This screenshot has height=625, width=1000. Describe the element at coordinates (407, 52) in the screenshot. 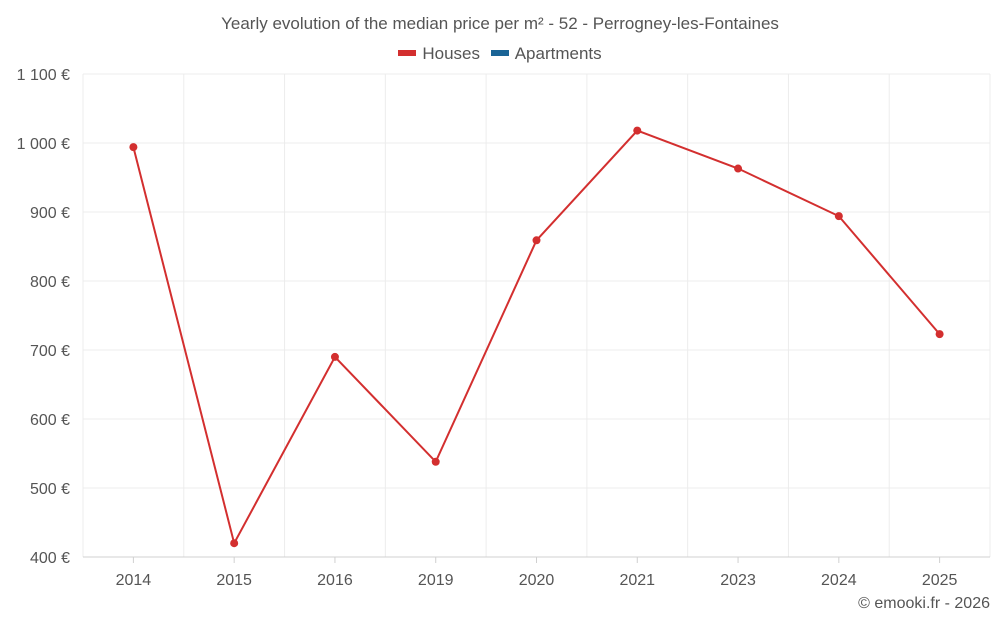

I see `legend-swatch-houses` at that location.